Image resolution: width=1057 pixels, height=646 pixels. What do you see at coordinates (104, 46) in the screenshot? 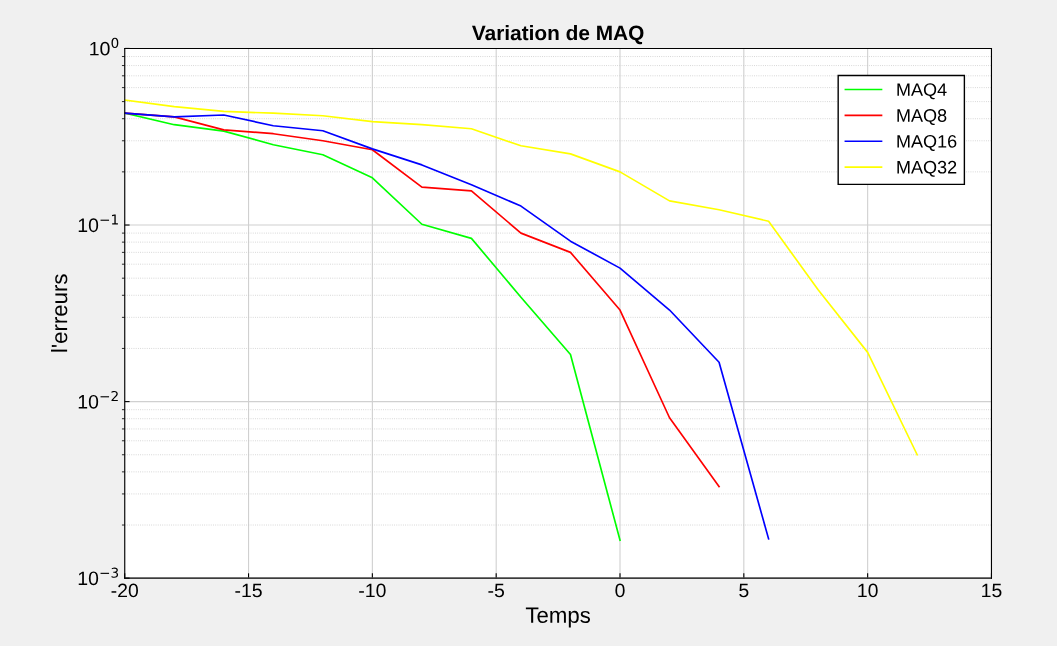
I see `y-tick-label: 10$^{0}$` at bounding box center [104, 46].